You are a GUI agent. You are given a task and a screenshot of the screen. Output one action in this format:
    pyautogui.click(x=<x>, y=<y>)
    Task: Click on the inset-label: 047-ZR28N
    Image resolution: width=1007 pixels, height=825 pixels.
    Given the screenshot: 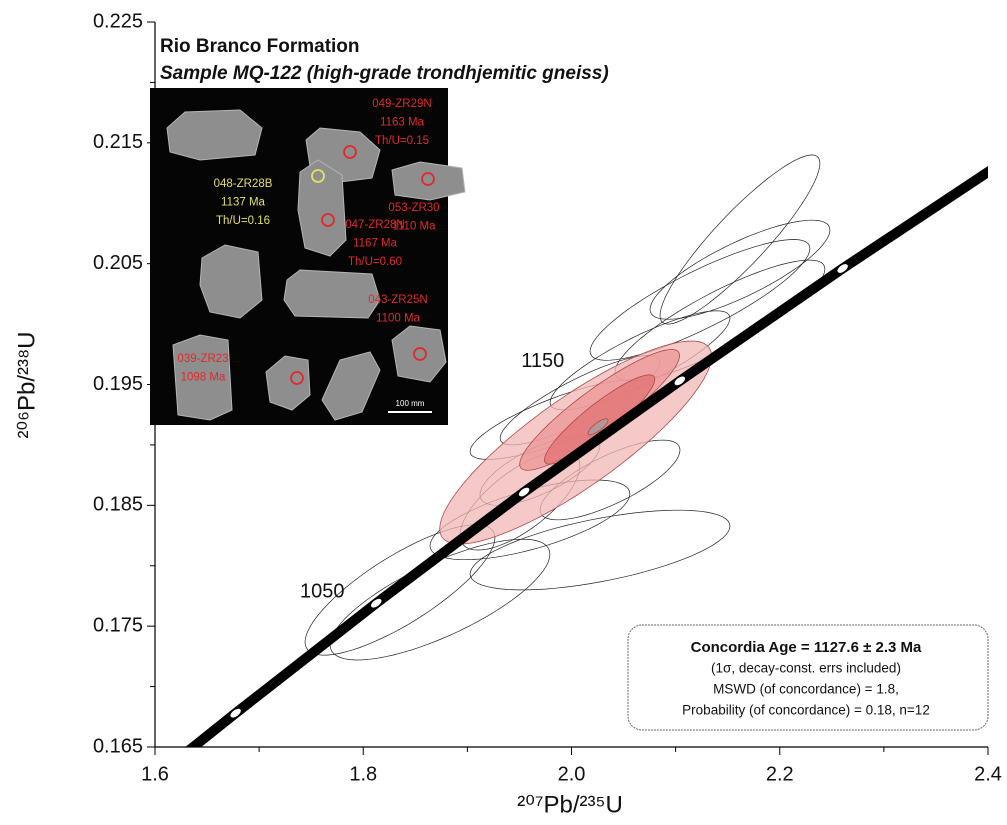 What is the action you would take?
    pyautogui.click(x=374, y=225)
    